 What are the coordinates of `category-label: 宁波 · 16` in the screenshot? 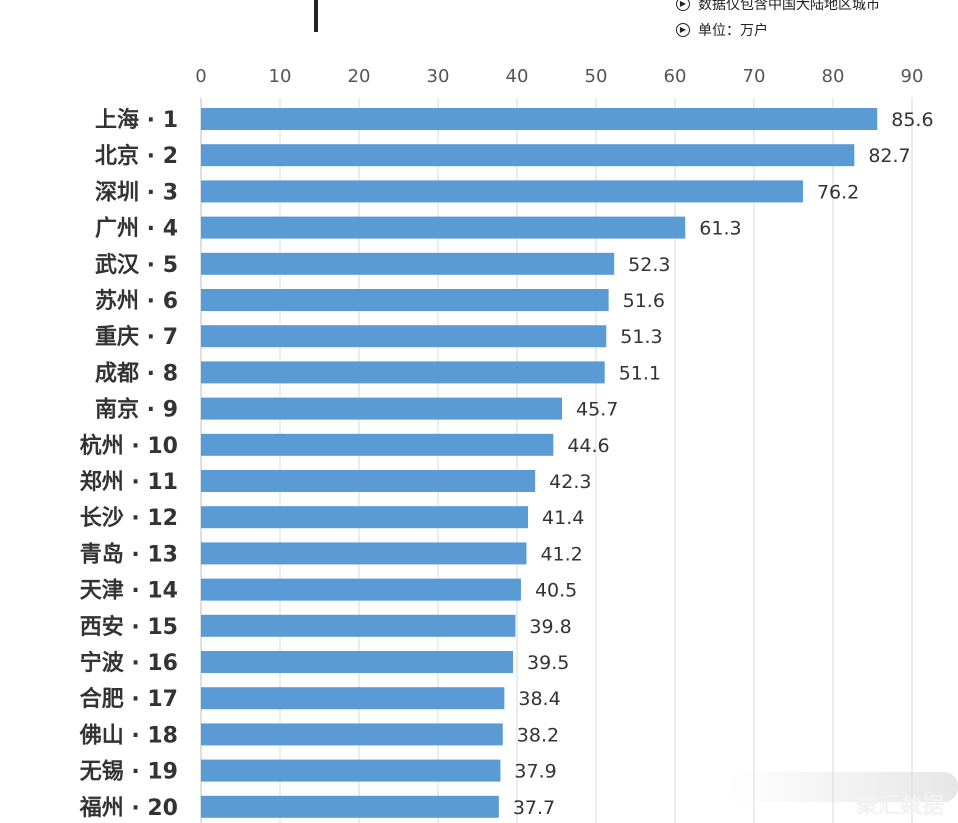 It's located at (129, 663).